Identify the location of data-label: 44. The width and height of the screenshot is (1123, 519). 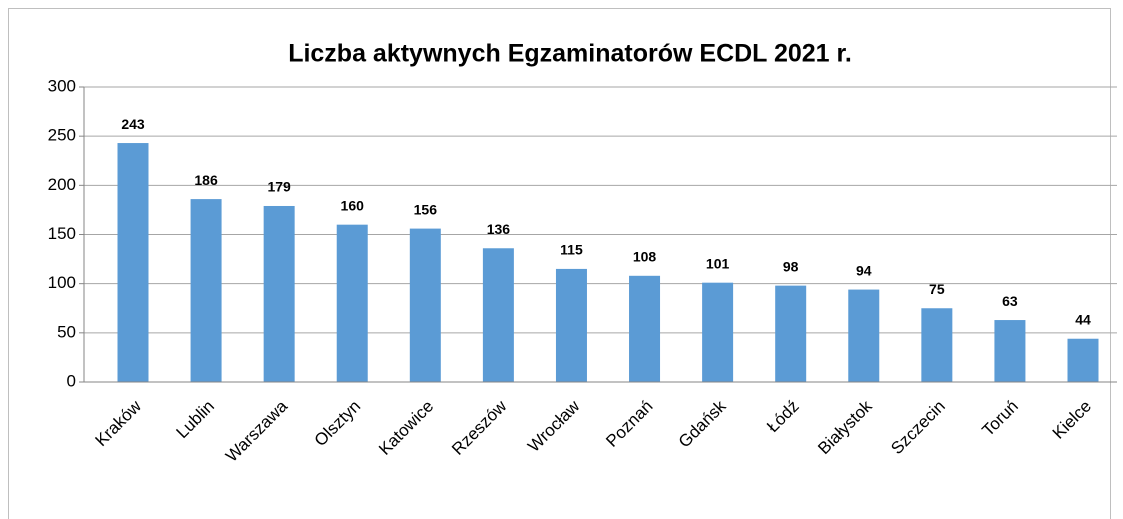
(1083, 319).